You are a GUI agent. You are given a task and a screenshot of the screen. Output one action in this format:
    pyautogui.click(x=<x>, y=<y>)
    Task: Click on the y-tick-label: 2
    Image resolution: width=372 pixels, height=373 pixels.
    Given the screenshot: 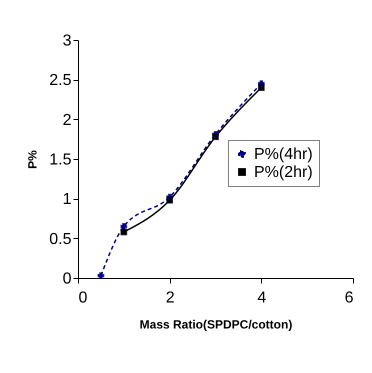 What is the action you would take?
    pyautogui.click(x=67, y=120)
    